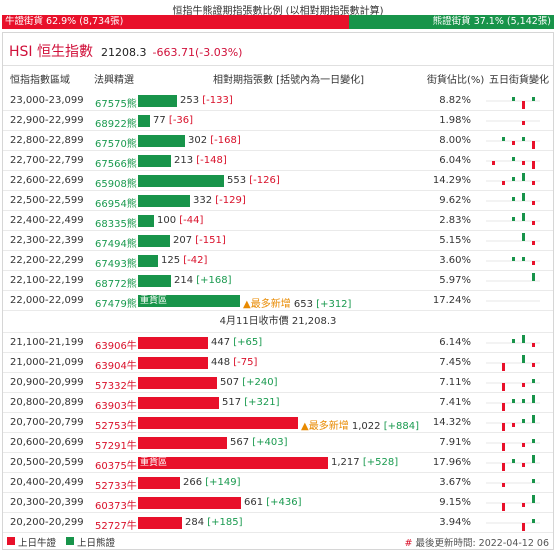 Image resolution: width=556 pixels, height=552 pixels. Describe the element at coordinates (288, 80) in the screenshot. I see `col-header-contracts: 相對期指張數 [括號內為一日變化]` at that location.